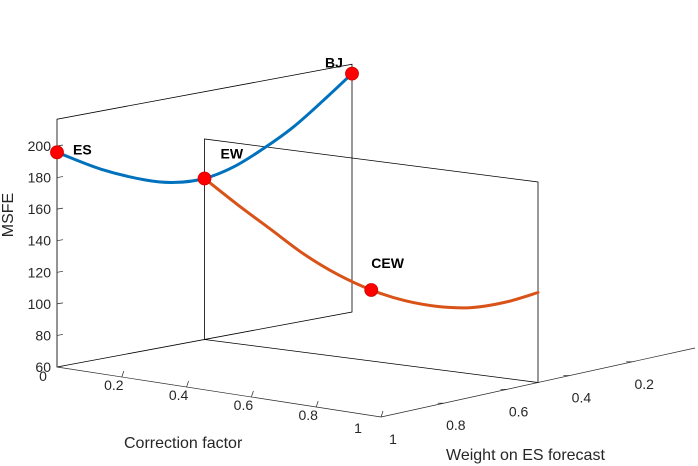 Image resolution: width=698 pixels, height=466 pixels. Describe the element at coordinates (232, 153) in the screenshot. I see `point-label-ew: EW` at that location.